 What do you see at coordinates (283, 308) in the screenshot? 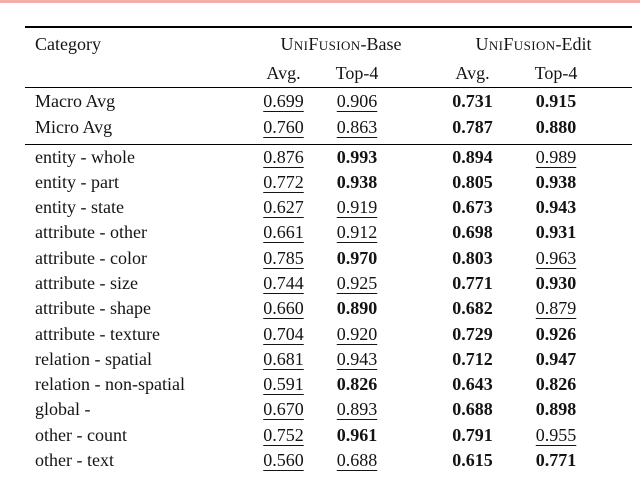
I see `value-cell: 0.660` at bounding box center [283, 308].